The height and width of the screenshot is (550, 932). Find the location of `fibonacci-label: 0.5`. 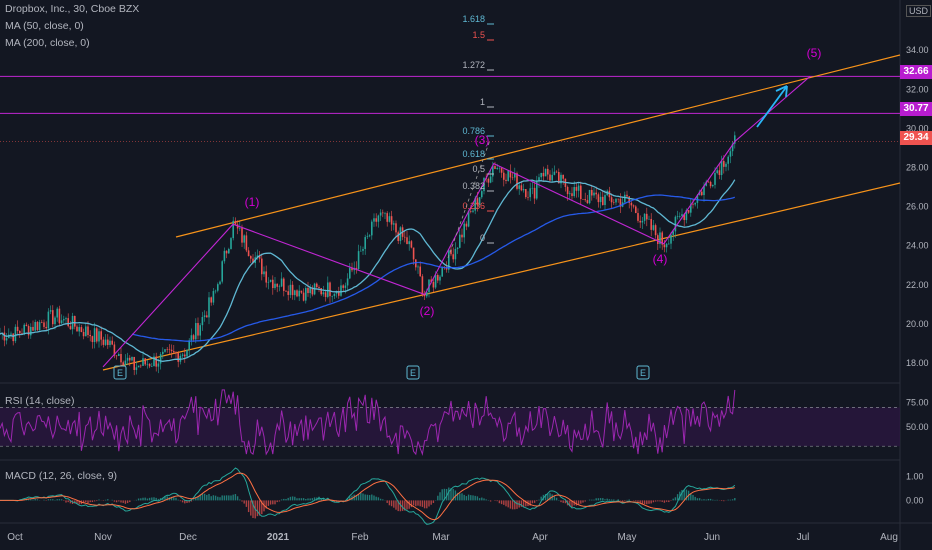

fibonacci-label: 0.5 is located at coordinates (478, 169).